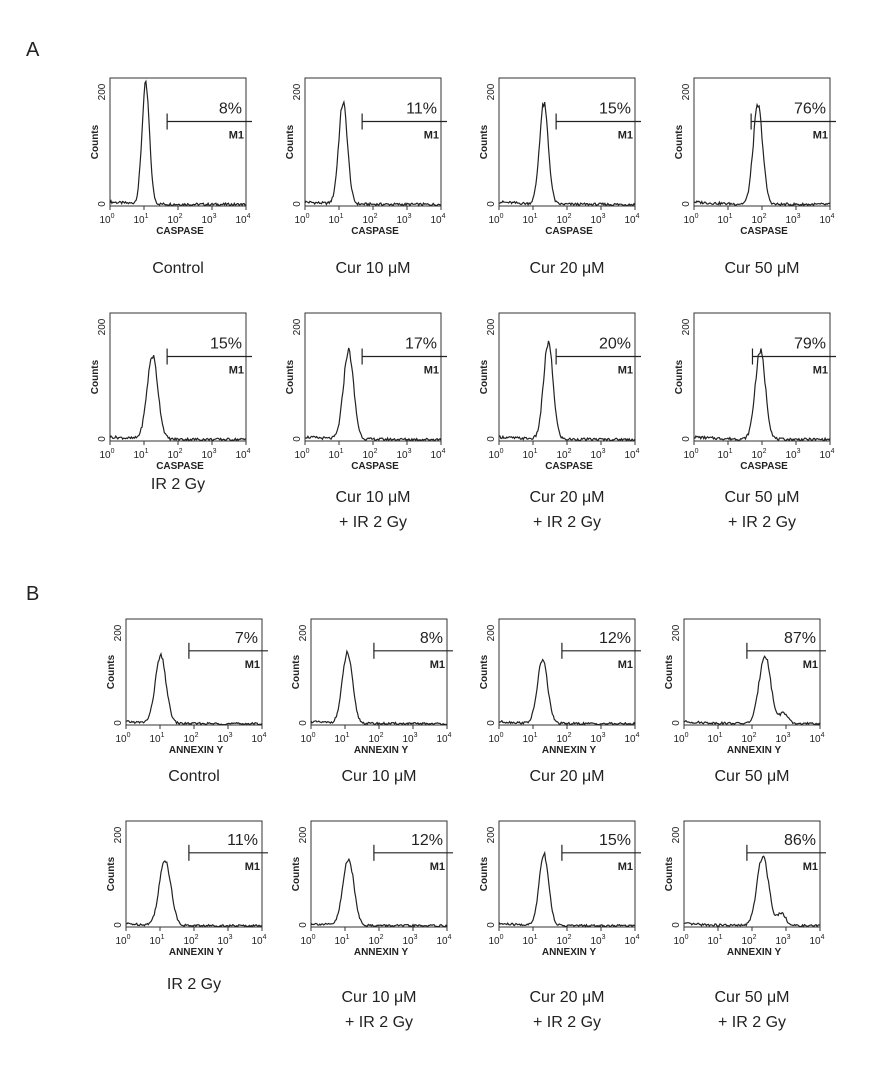 Image resolution: width=870 pixels, height=1074 pixels. What do you see at coordinates (567, 1022) in the screenshot?
I see `condition-caption: + IR 2 Gy` at bounding box center [567, 1022].